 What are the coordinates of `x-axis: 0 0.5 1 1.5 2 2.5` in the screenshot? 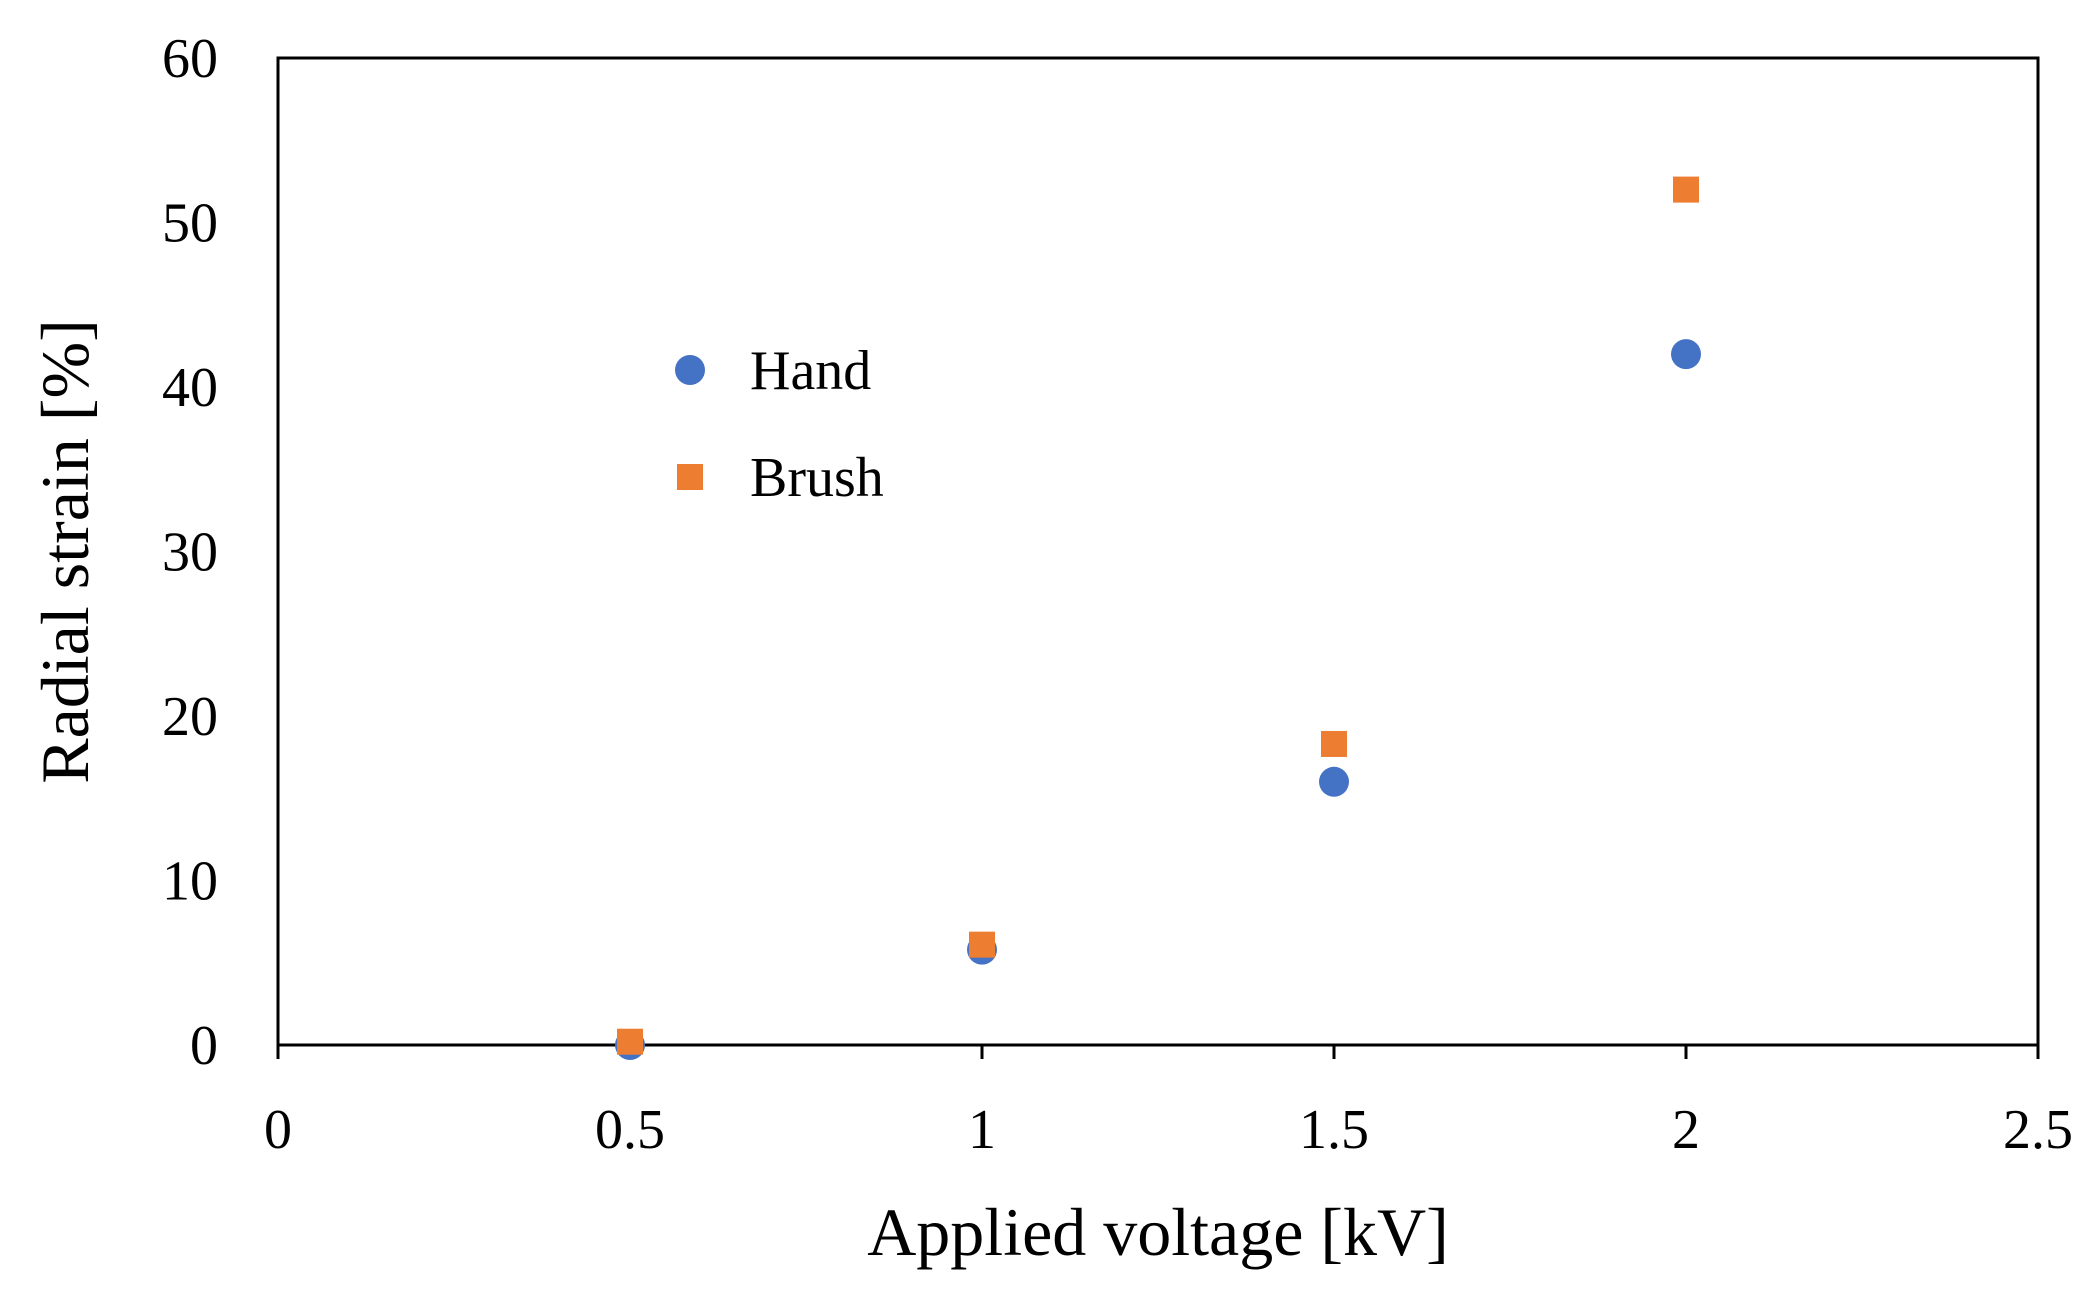 It's located at (1168, 1103).